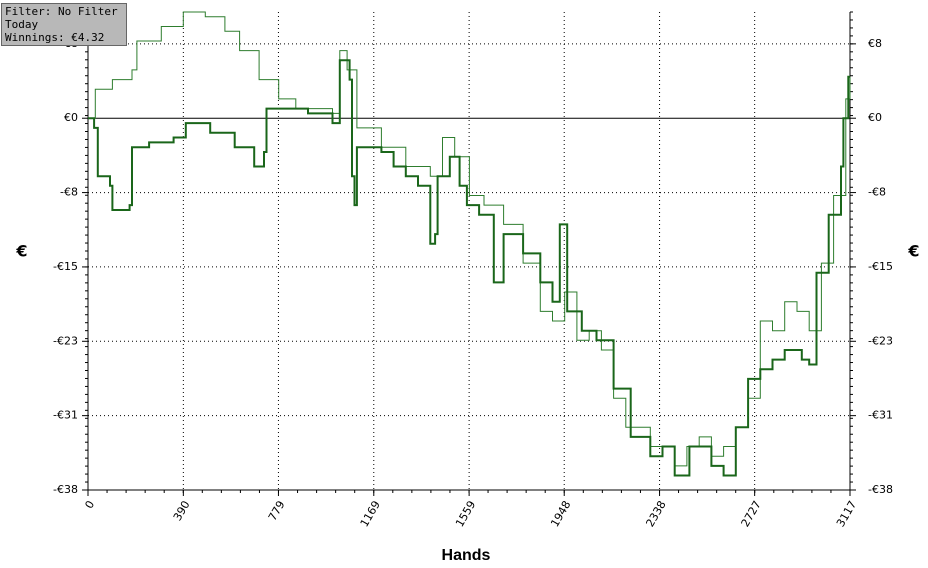 The width and height of the screenshot is (928, 568). Describe the element at coordinates (182, 511) in the screenshot. I see `x-tick-label: 390` at that location.